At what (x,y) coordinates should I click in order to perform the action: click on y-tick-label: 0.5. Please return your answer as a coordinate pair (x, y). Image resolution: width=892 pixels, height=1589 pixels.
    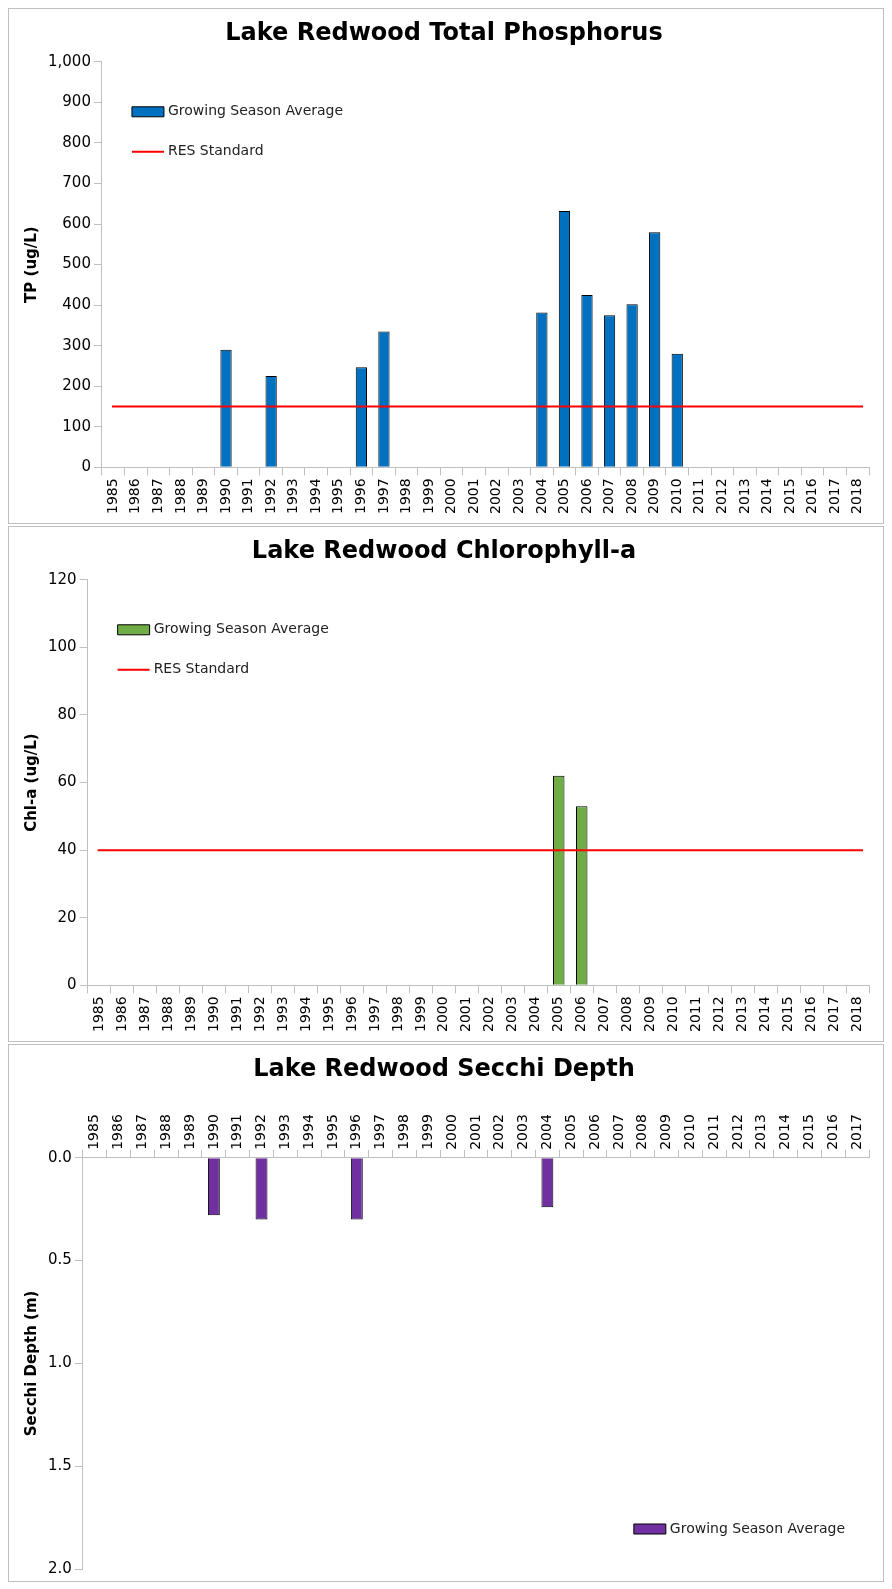
    Looking at the image, I should click on (60, 1259).